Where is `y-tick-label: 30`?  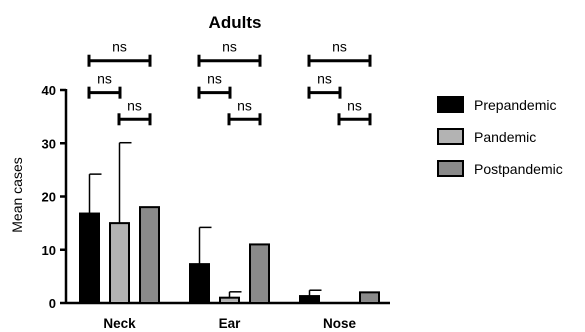 y-tick-label: 30 is located at coordinates (49, 143).